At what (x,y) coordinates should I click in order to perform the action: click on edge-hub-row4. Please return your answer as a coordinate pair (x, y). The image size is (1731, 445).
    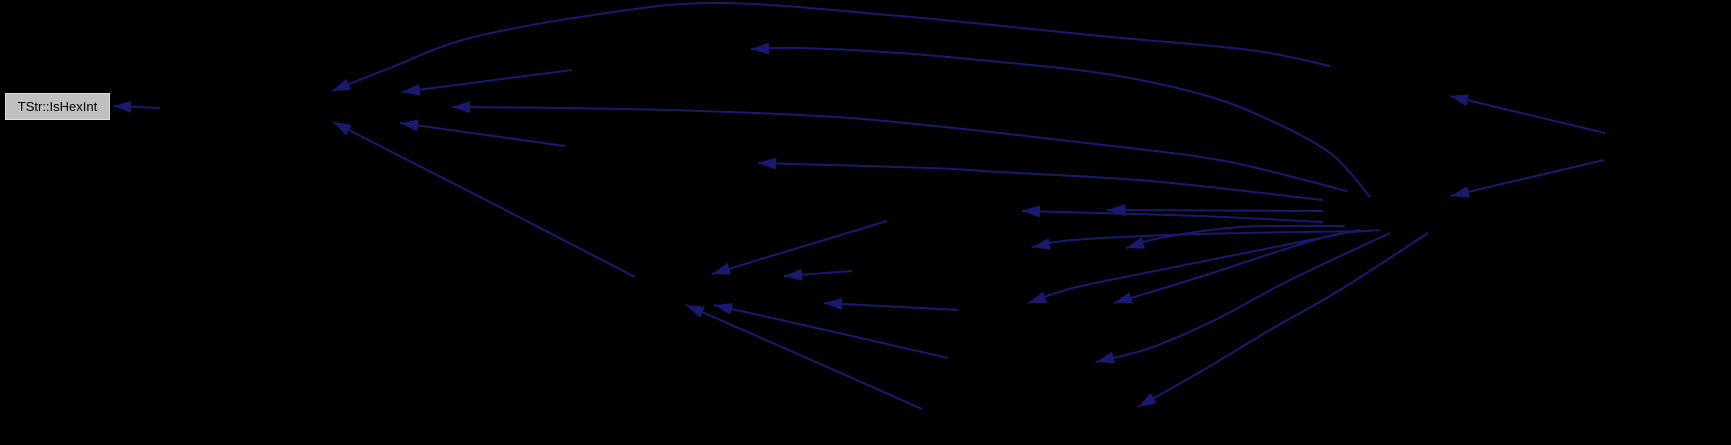
    Looking at the image, I should click on (1201, 239).